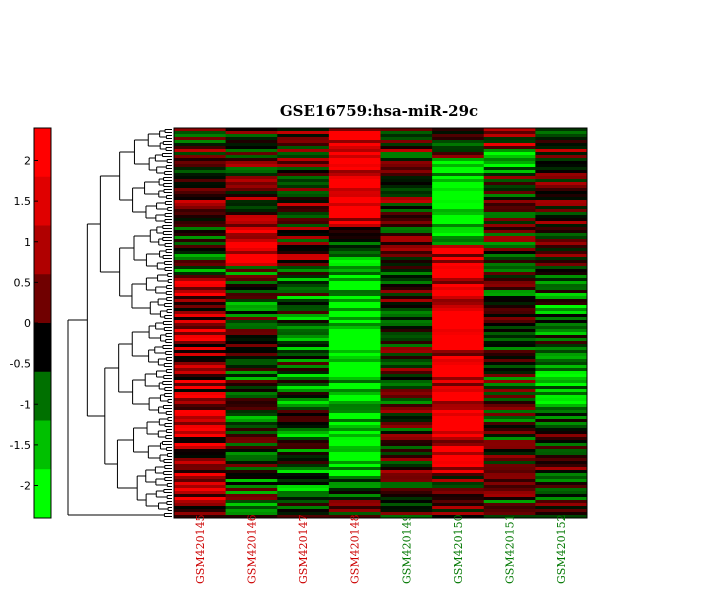  What do you see at coordinates (25, 404) in the screenshot?
I see `colorbar-tick-label: -1` at bounding box center [25, 404].